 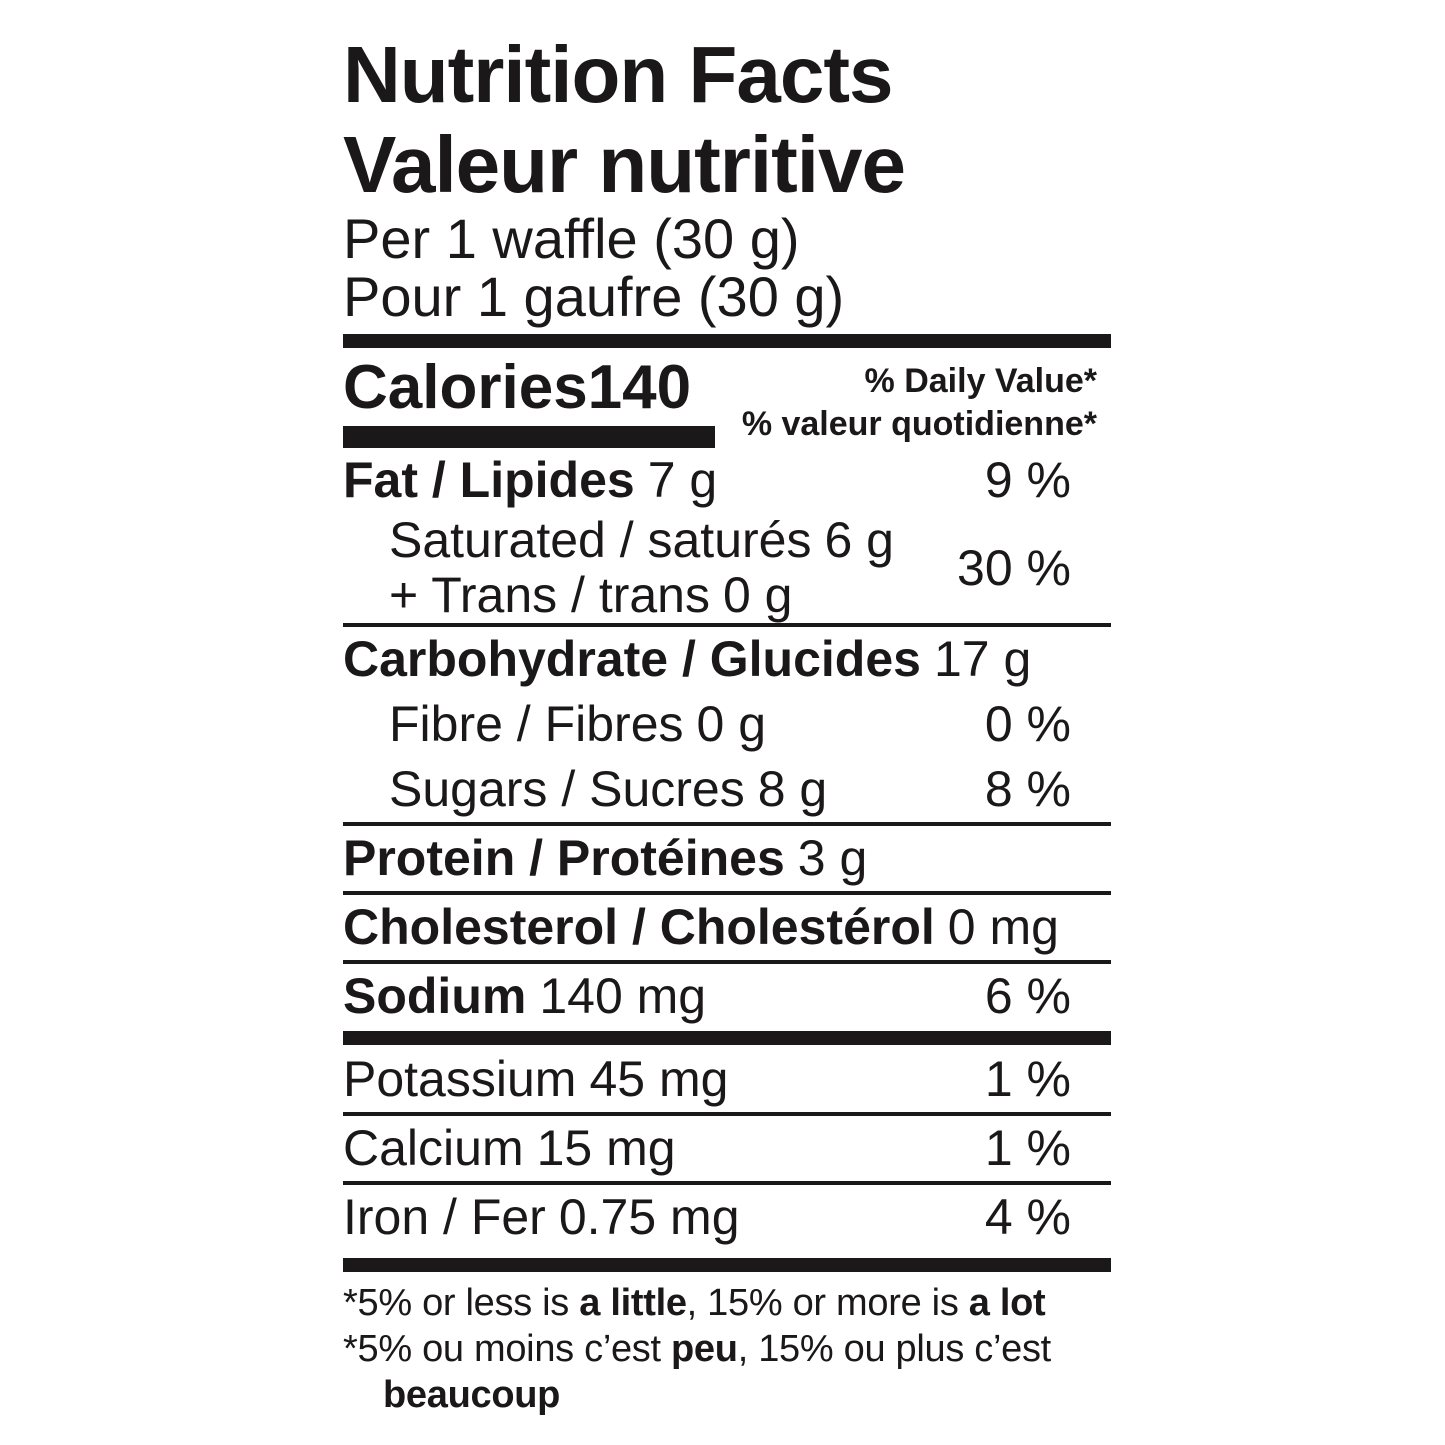 I want to click on row-fibre: Fibre / Fibres 0 g 0 %, so click(x=727, y=724).